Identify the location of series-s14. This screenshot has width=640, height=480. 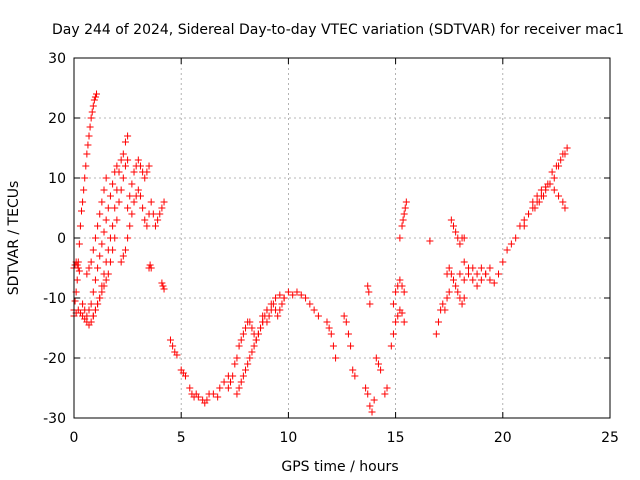
(275, 310).